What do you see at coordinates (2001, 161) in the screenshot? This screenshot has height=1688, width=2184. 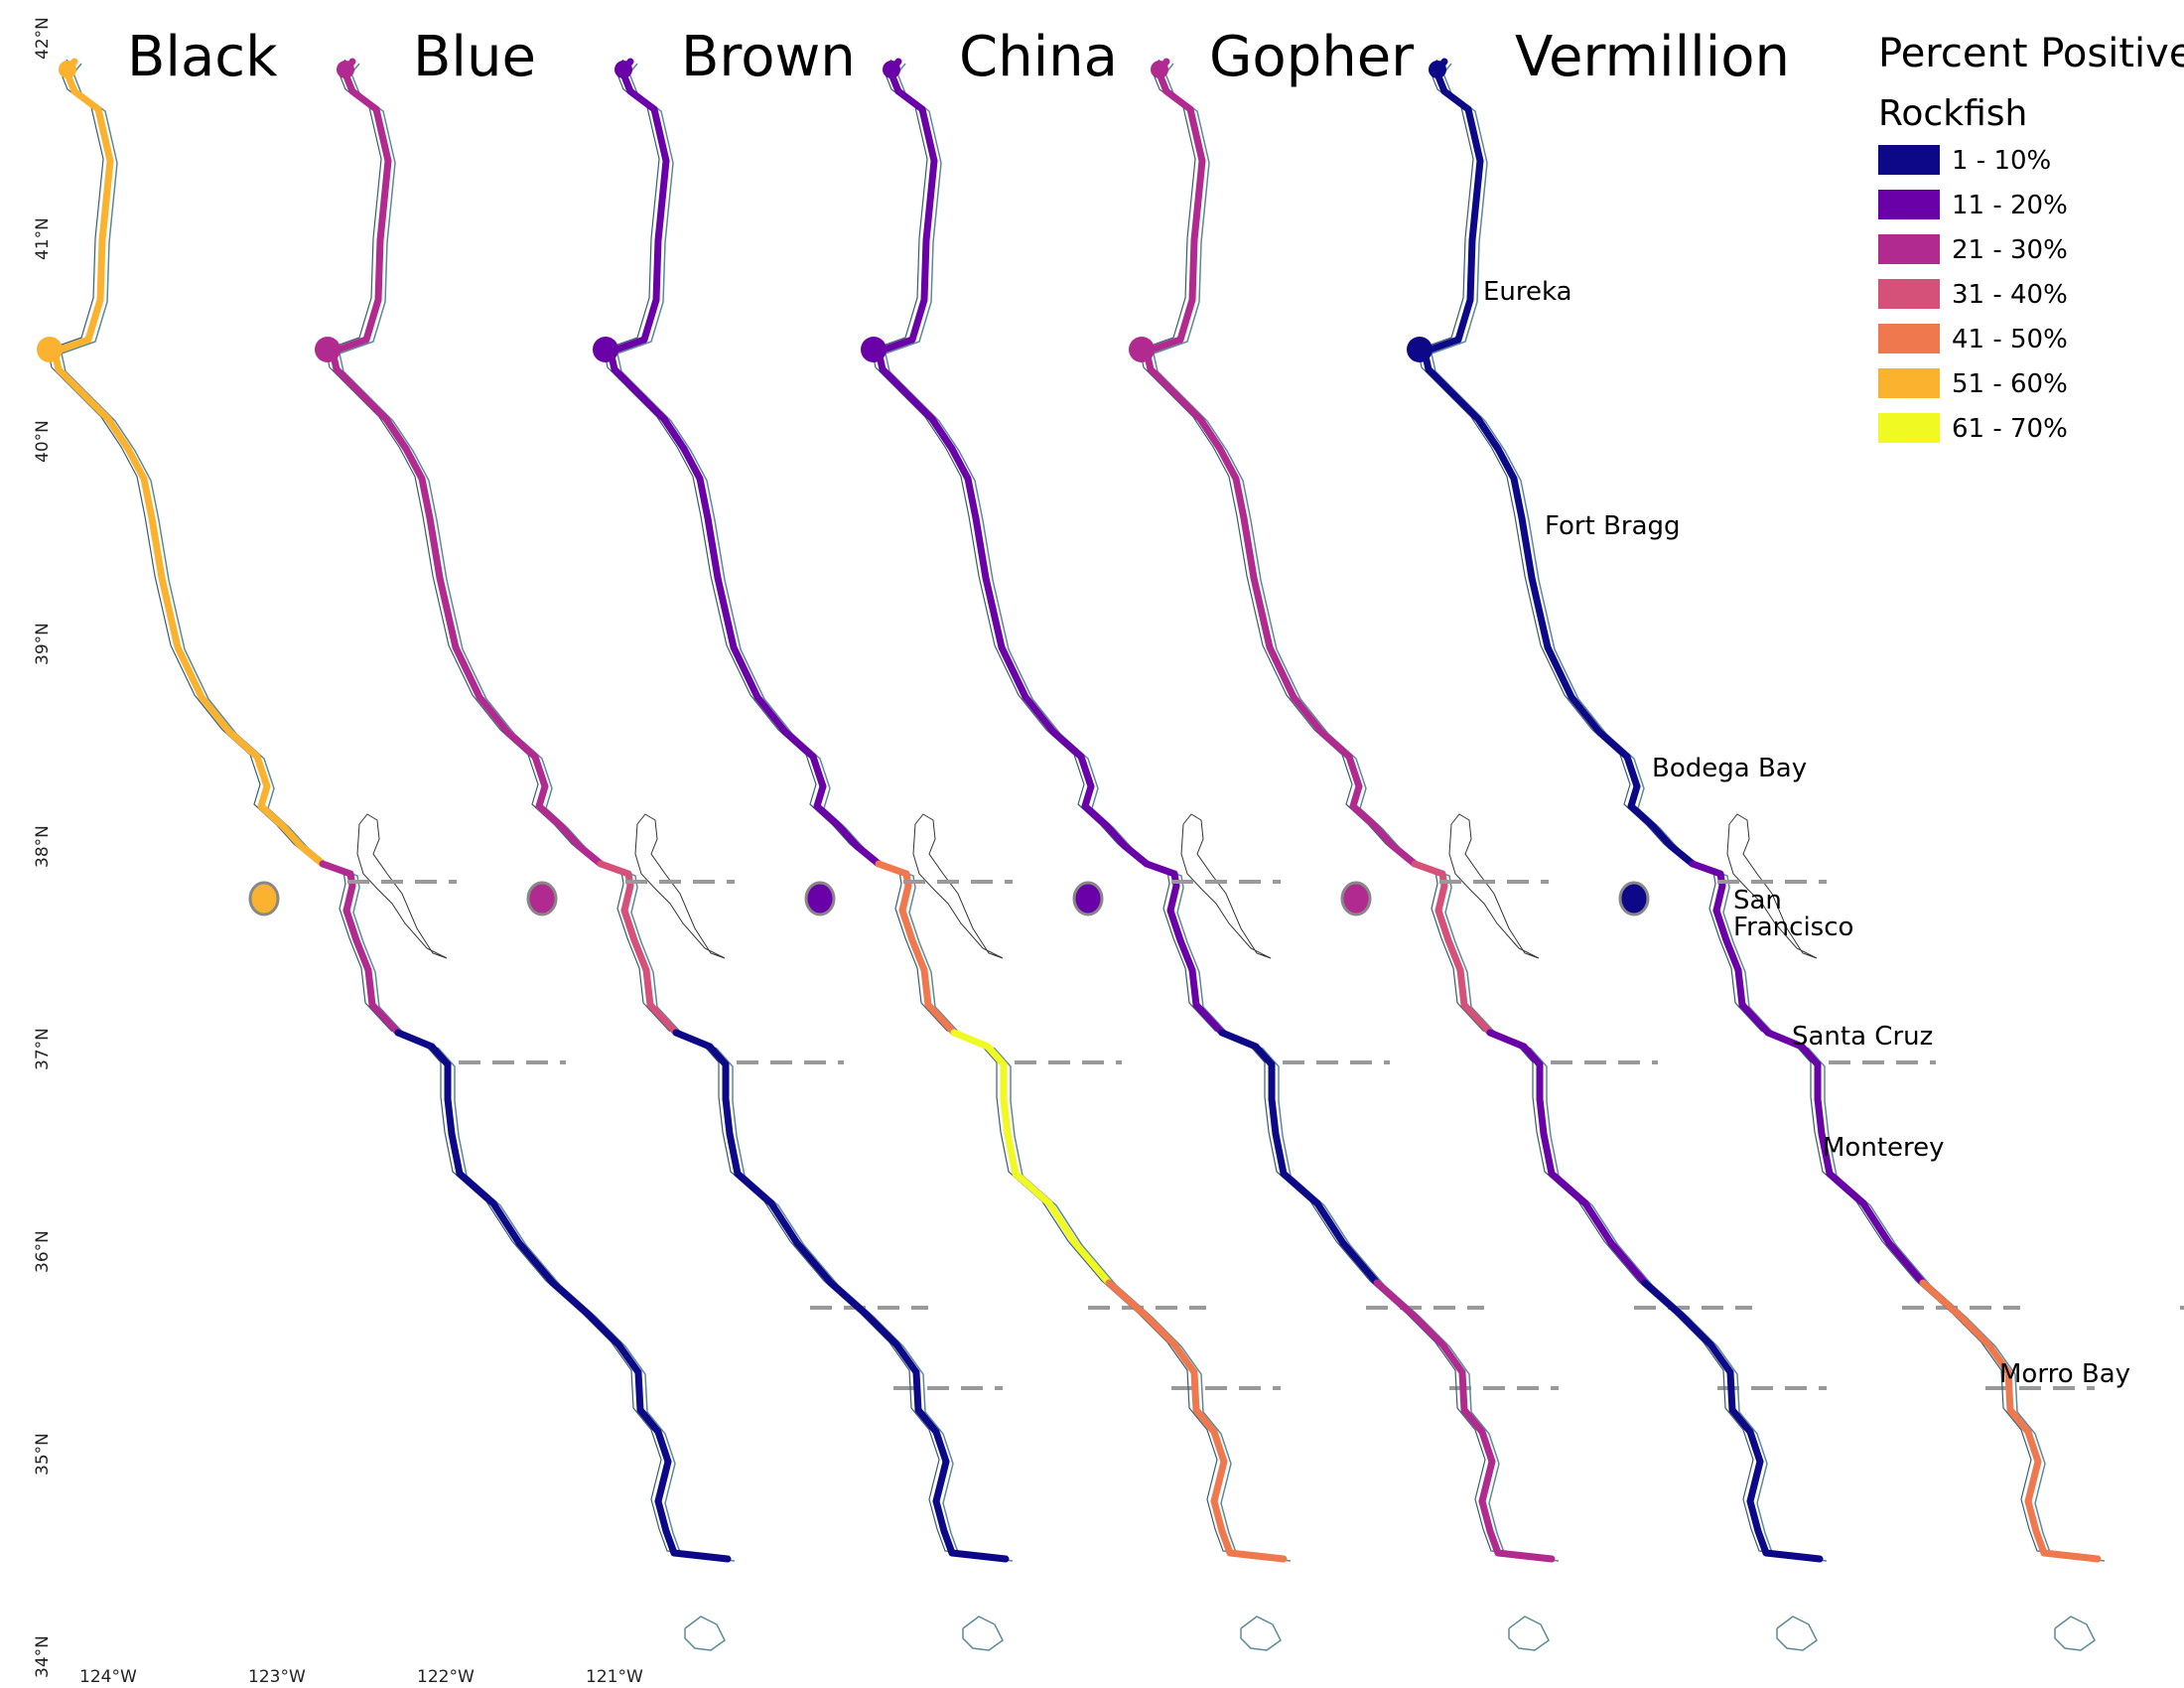 I see `legend-label: 1 - 10%` at bounding box center [2001, 161].